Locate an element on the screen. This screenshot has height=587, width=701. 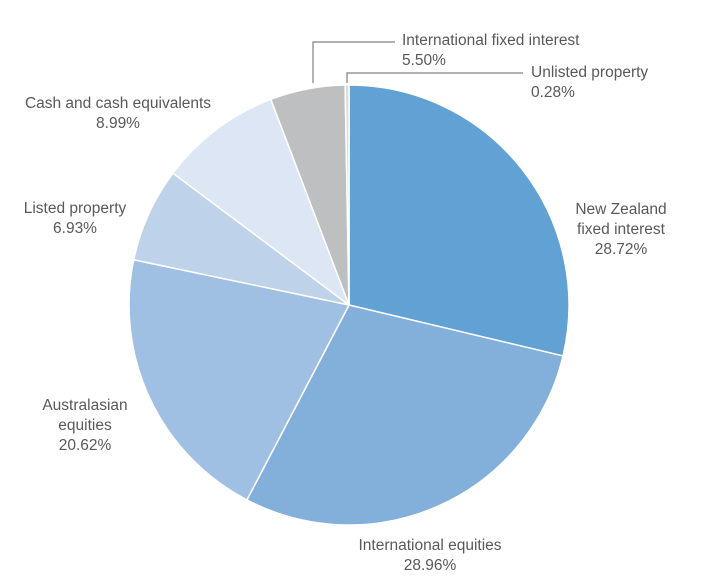
label-international-equities: International equities 28.96% is located at coordinates (430, 556).